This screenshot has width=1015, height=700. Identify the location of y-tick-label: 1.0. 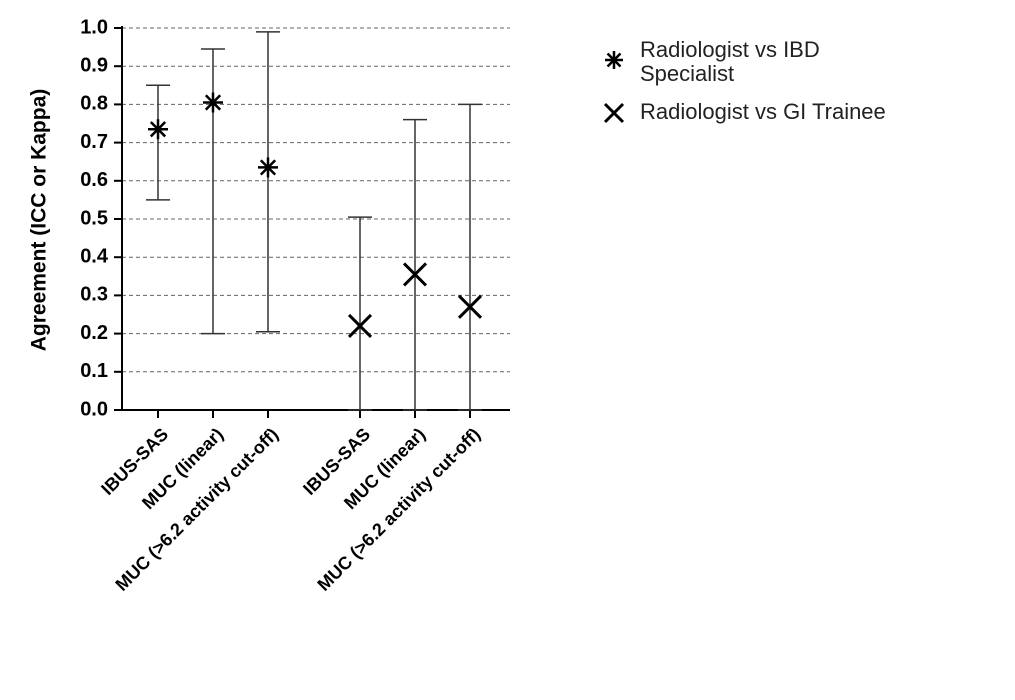
(94, 27).